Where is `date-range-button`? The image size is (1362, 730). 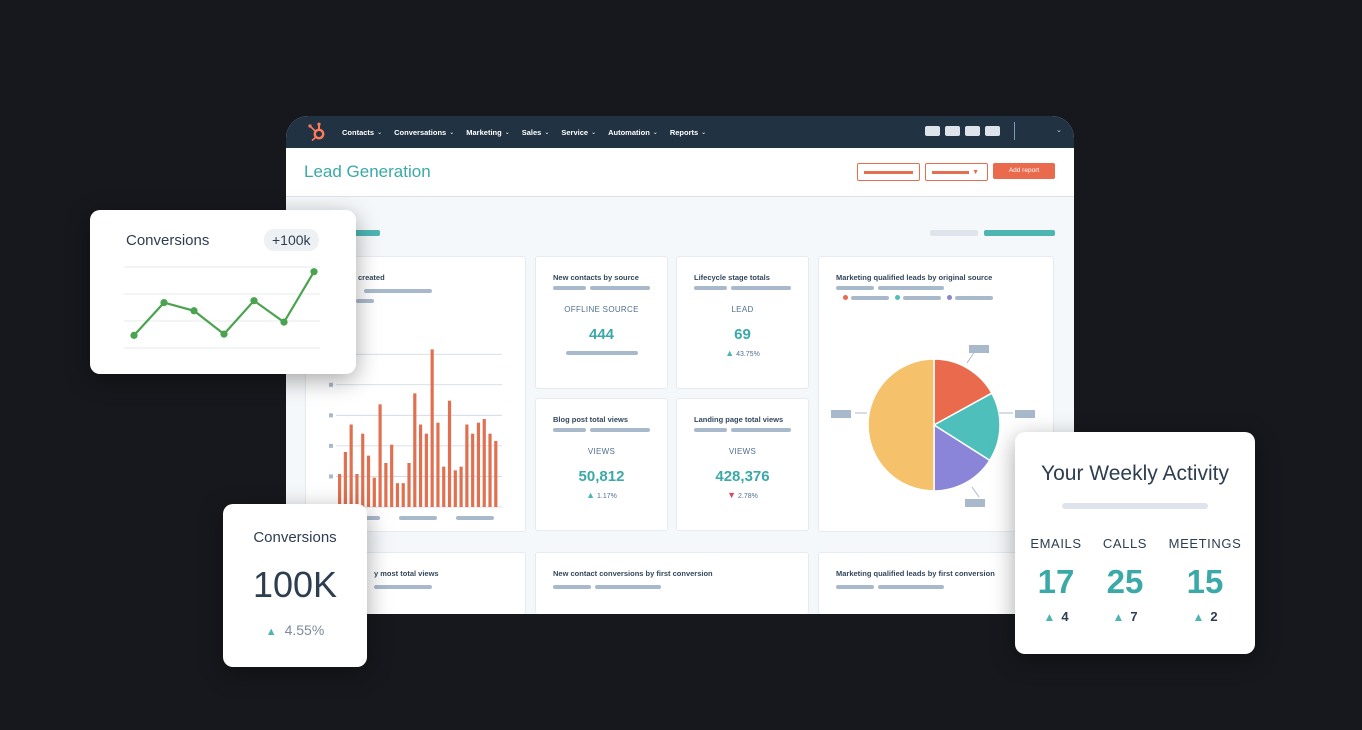 date-range-button is located at coordinates (1019, 233).